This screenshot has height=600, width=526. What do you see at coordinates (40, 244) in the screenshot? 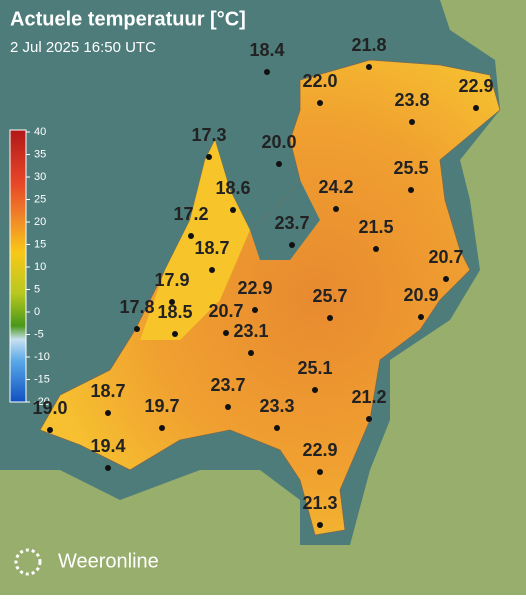
I see `legend-tick-label: 15` at bounding box center [40, 244].